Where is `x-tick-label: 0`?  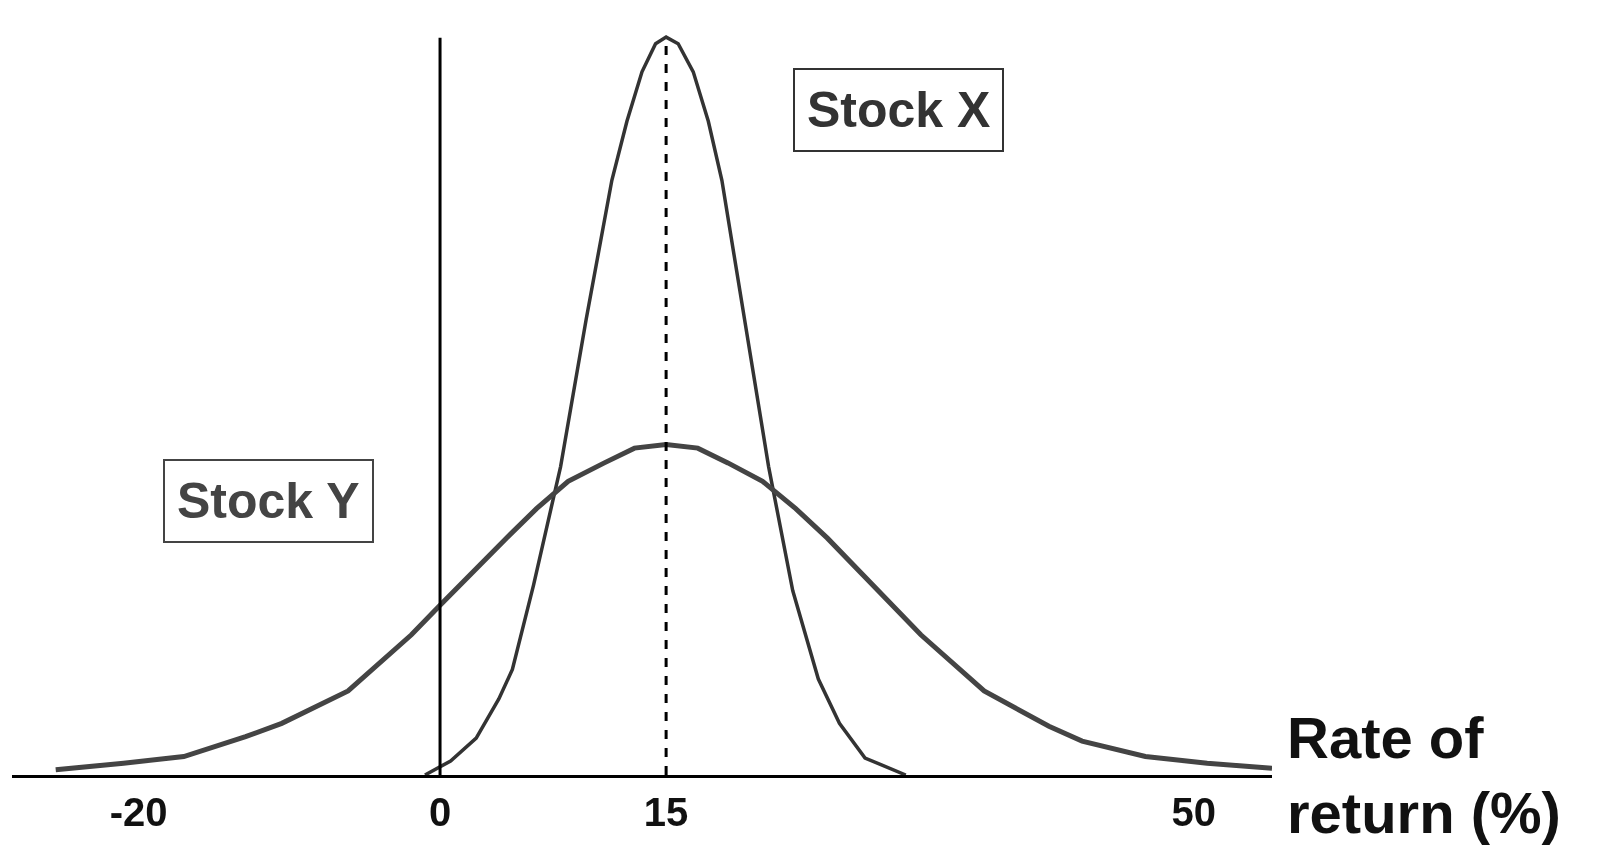
x-tick-label: 0 is located at coordinates (440, 812).